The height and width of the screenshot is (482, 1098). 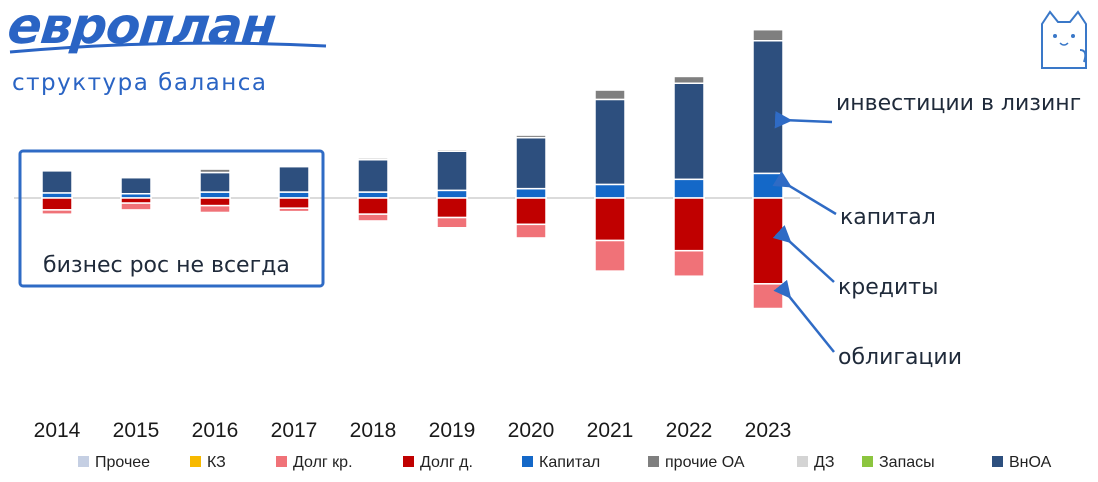 What do you see at coordinates (294, 166) in the screenshot?
I see `bar-прочие-оа-2017` at bounding box center [294, 166].